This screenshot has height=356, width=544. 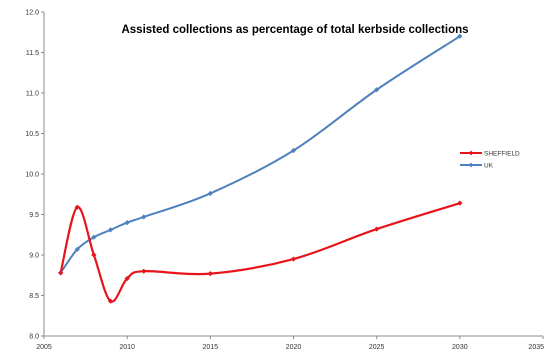 I want to click on x-tick-label: 2005, so click(x=44, y=347).